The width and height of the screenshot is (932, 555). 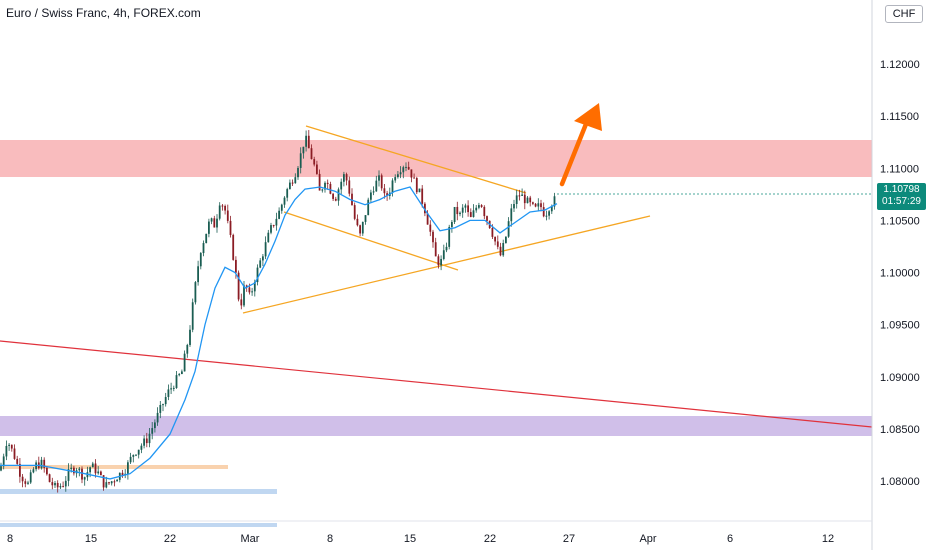 I want to click on current-price-label: 1.10798 01:57:29, so click(x=901, y=196).